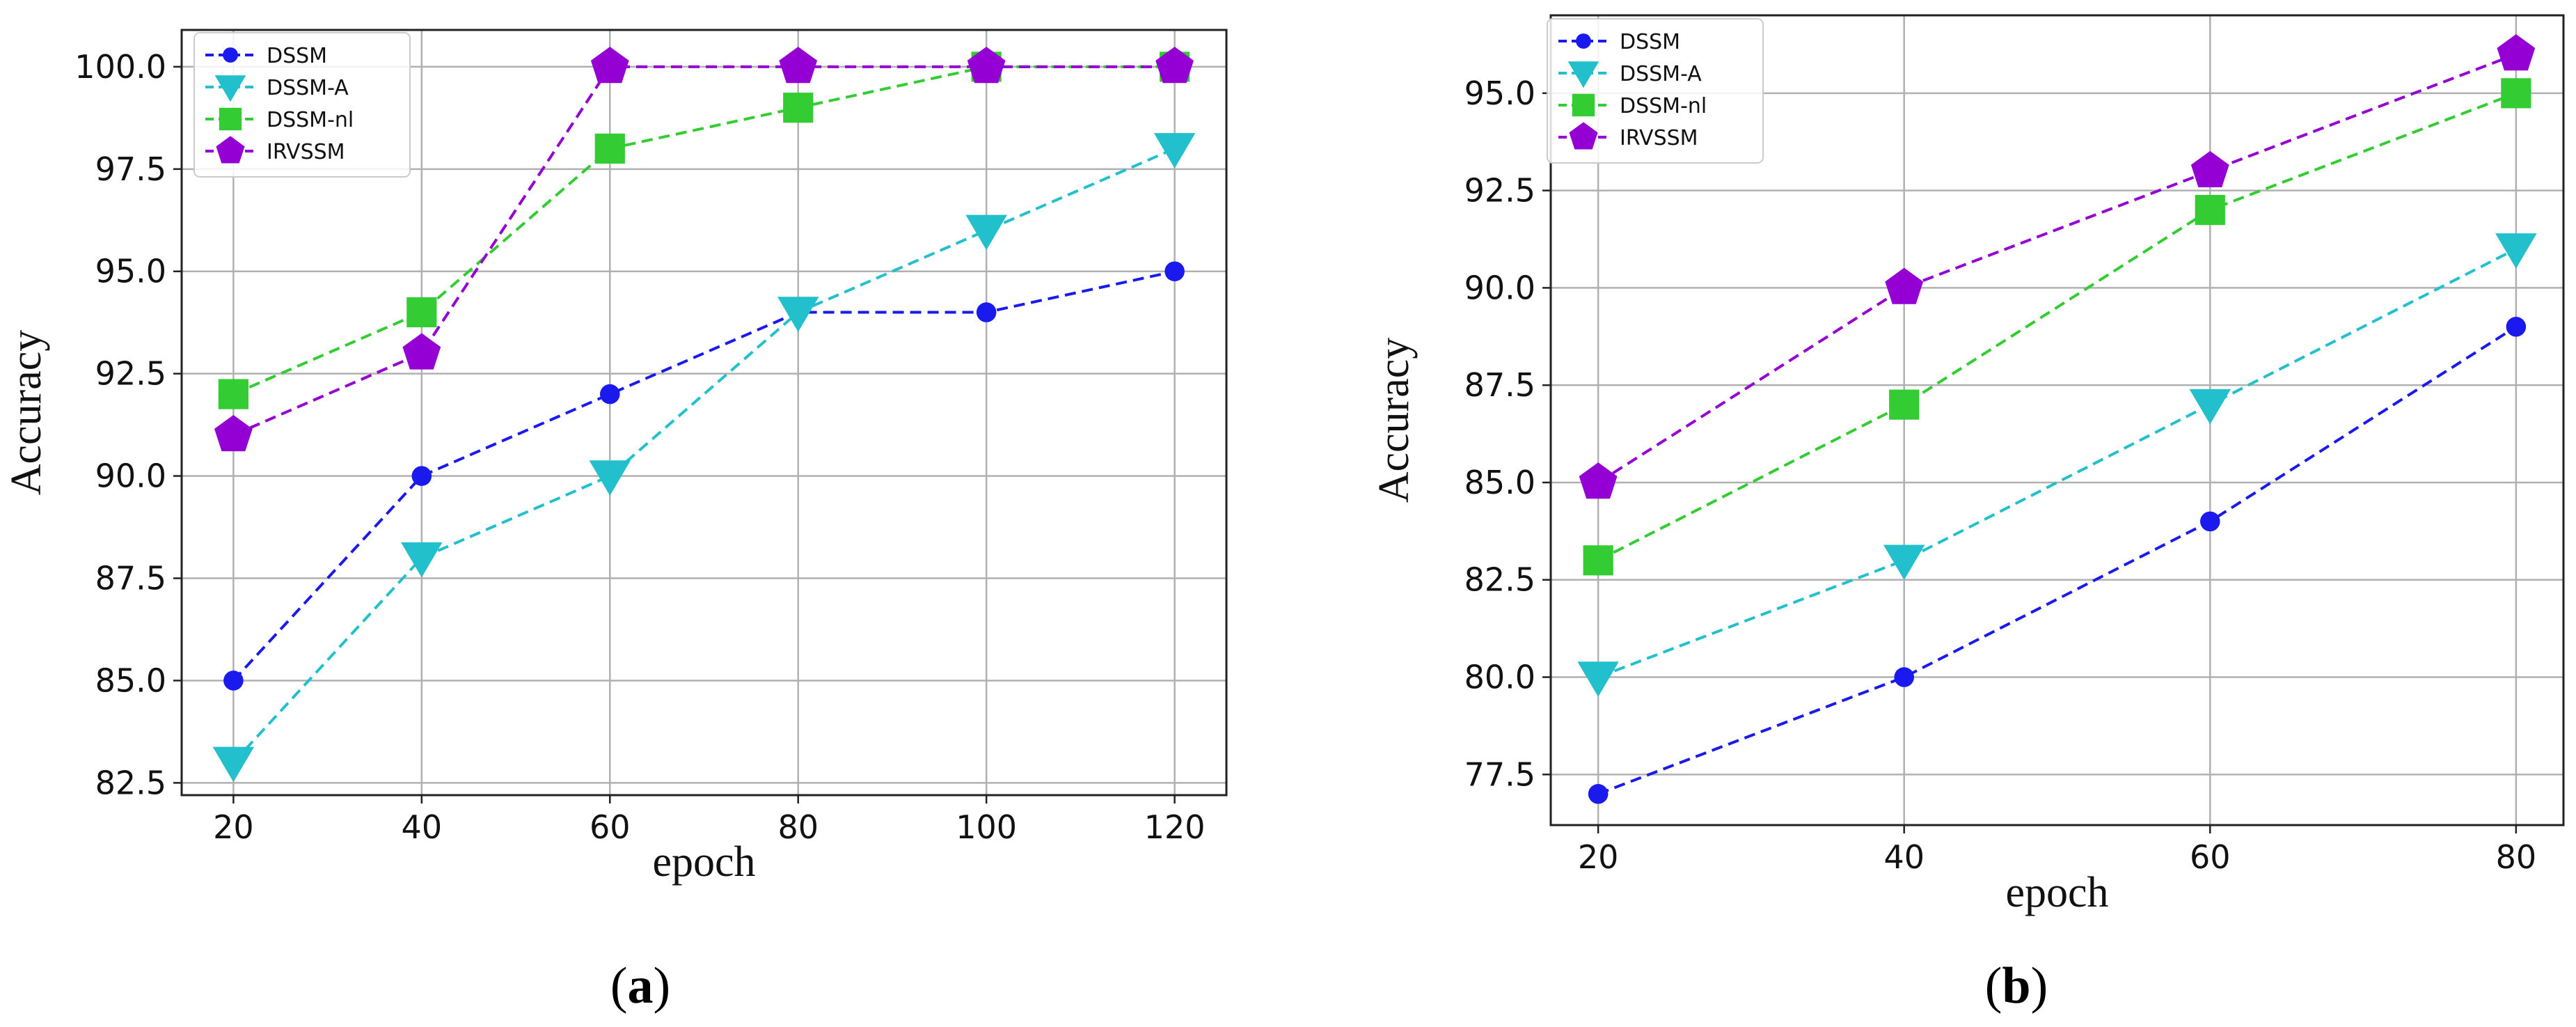 This screenshot has height=1027, width=2576. Describe the element at coordinates (2056, 892) in the screenshot. I see `x-axis-title-b: epoch` at that location.